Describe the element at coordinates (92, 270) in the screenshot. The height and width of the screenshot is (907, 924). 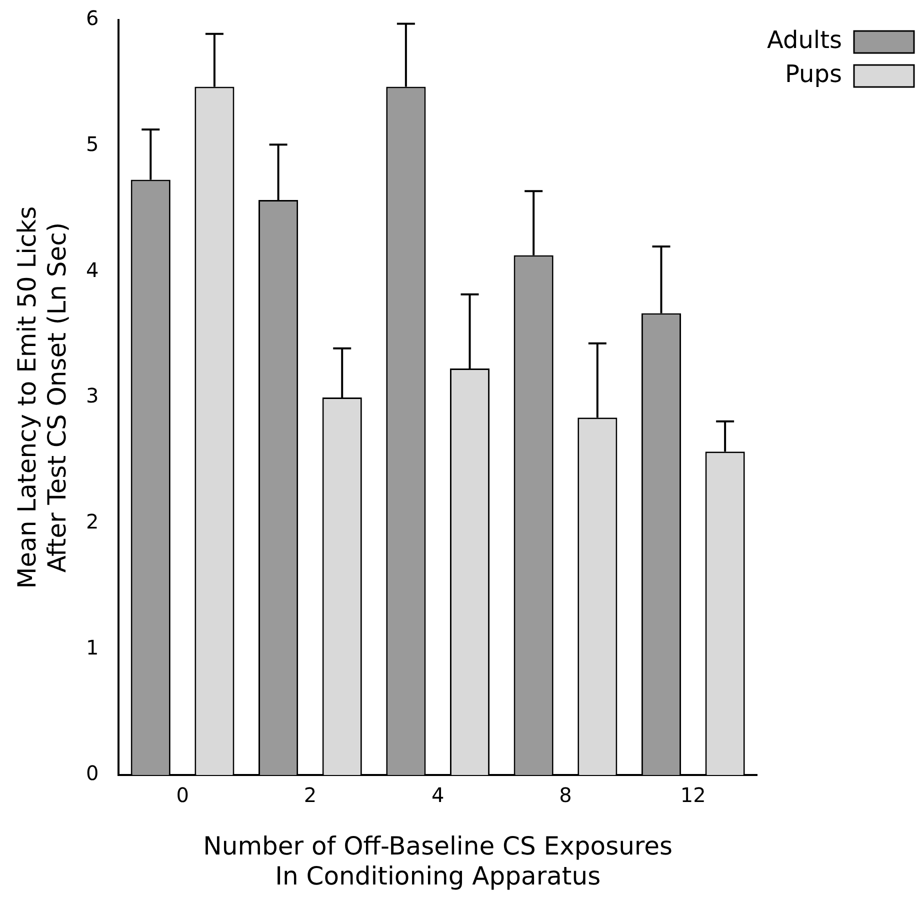
I see `y-tick-label: 4` at that location.